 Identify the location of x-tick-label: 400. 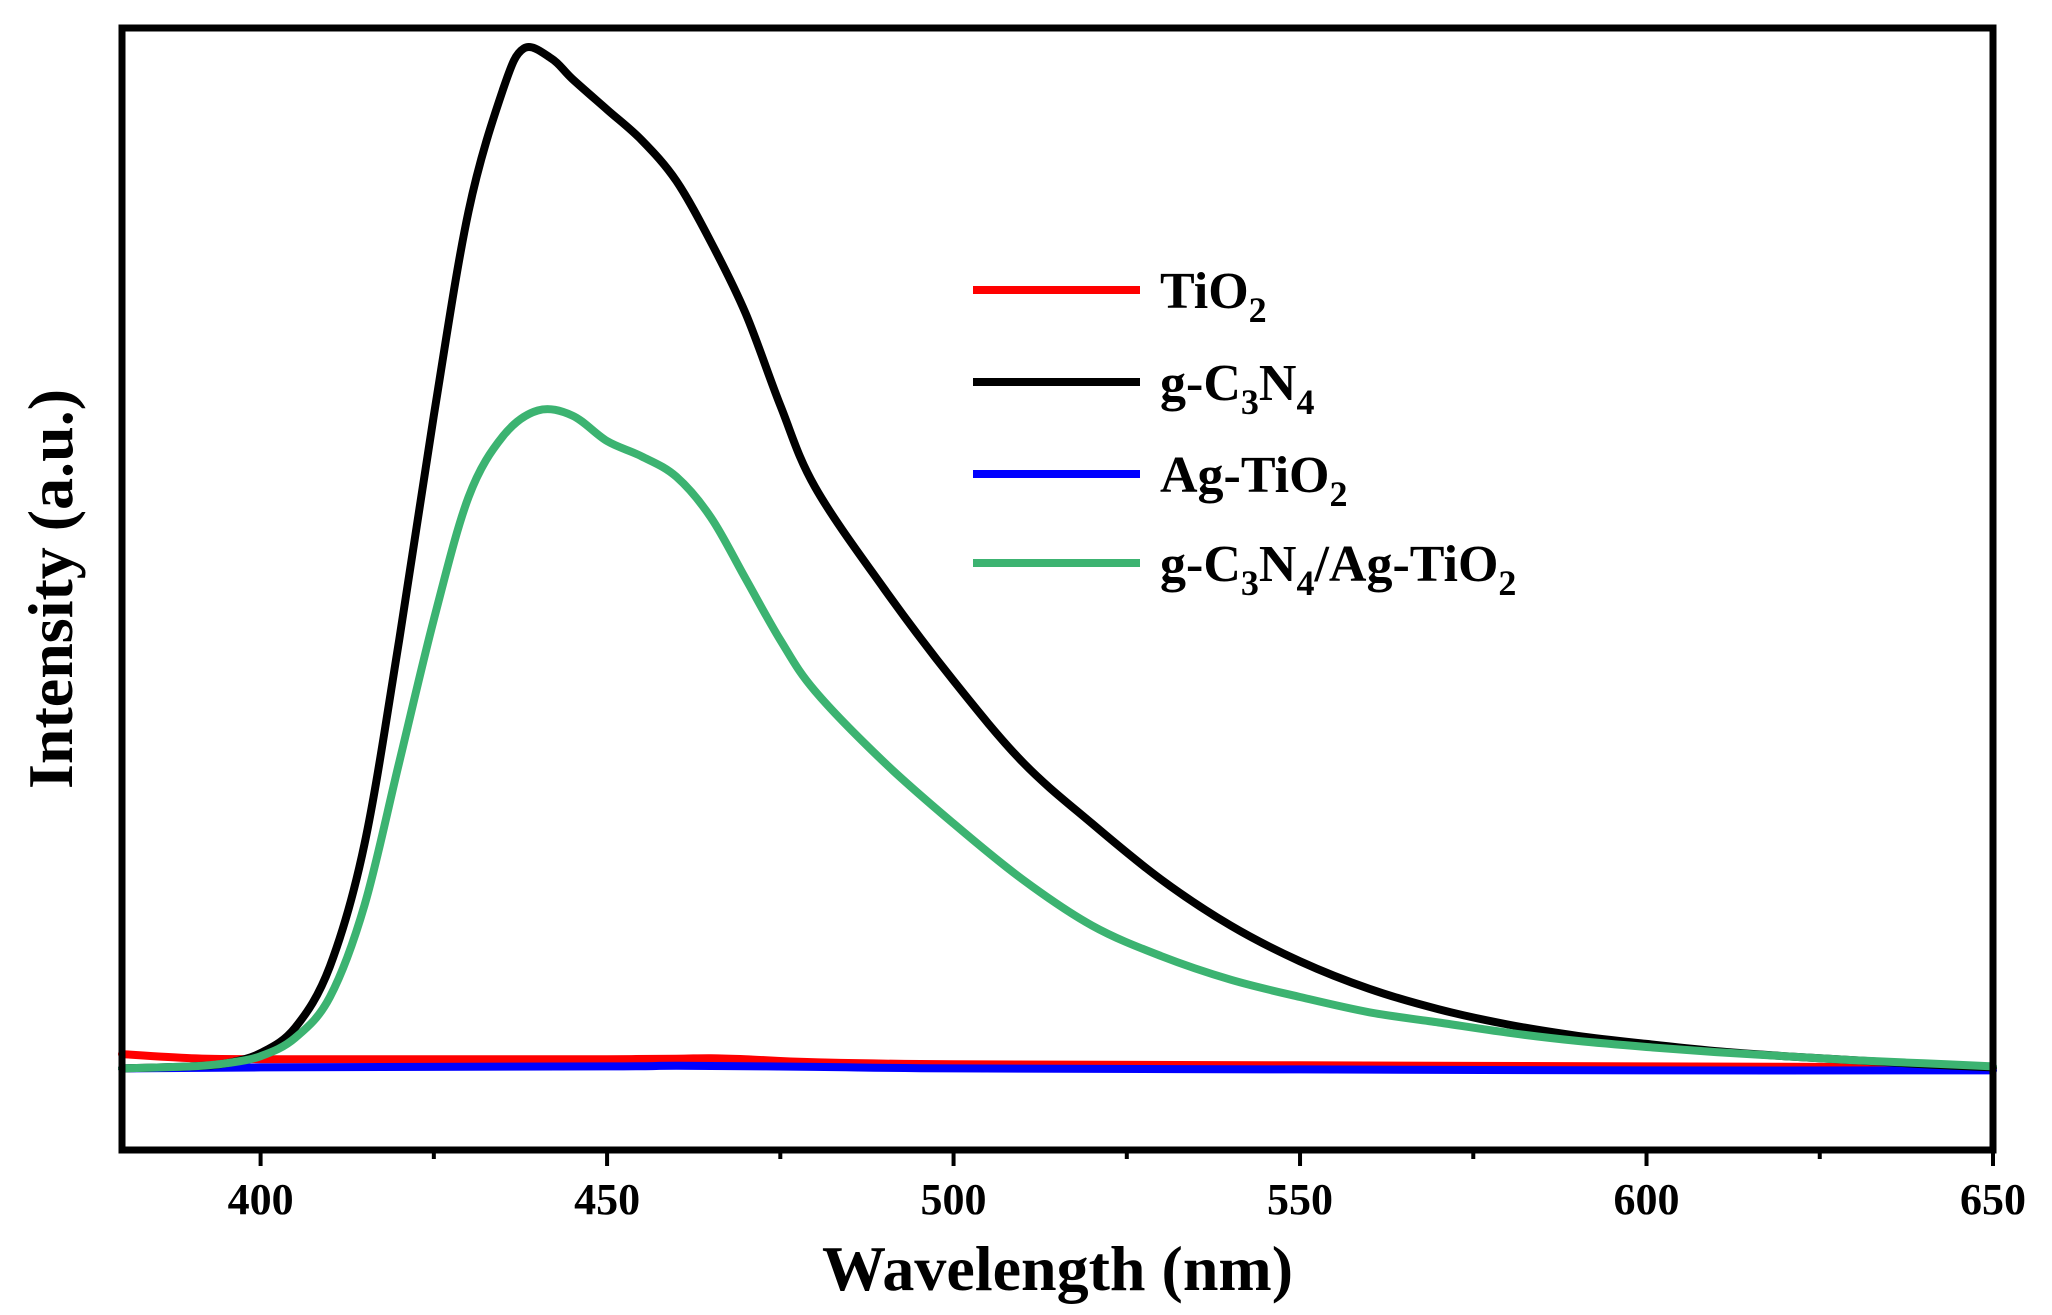
(261, 1199).